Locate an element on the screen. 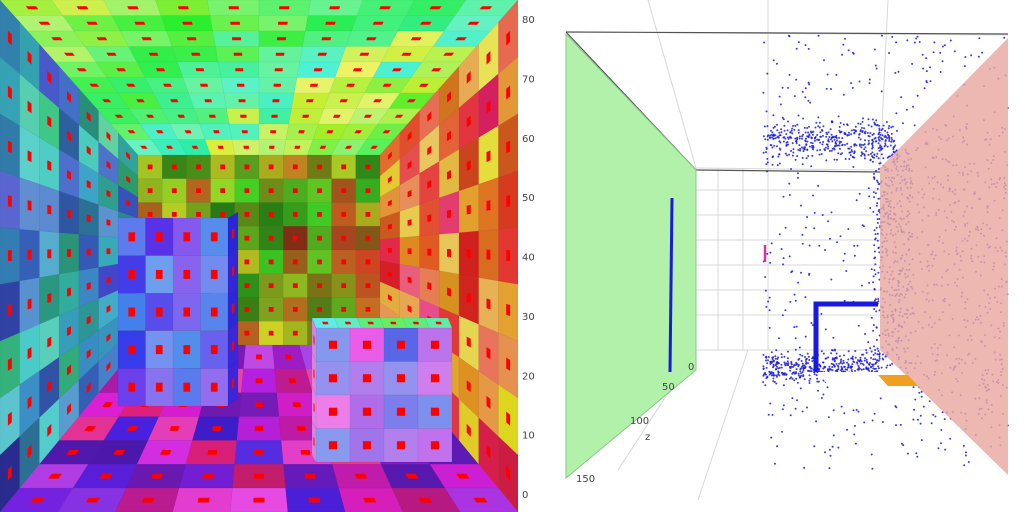  y-tick-label: 70 is located at coordinates (528, 79).